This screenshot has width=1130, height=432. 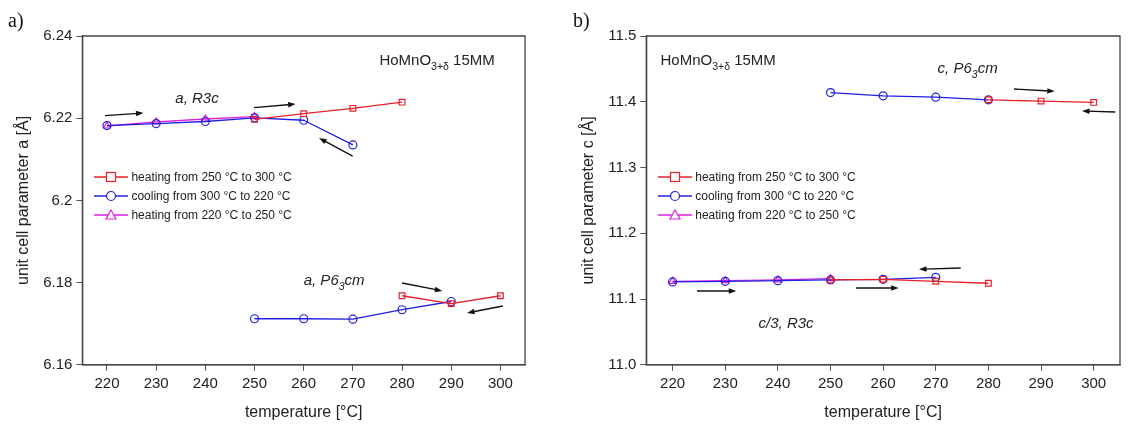 I want to click on chart-title: a), so click(x=16, y=21).